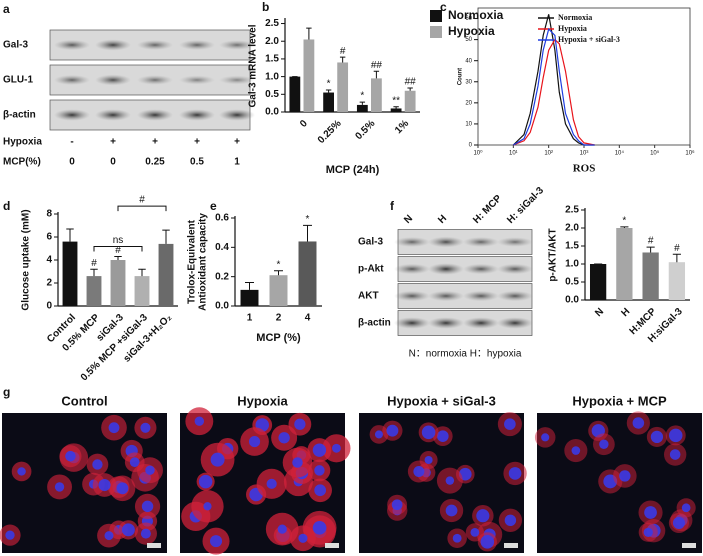  I want to click on y-tick-label: 30, so click(468, 82).